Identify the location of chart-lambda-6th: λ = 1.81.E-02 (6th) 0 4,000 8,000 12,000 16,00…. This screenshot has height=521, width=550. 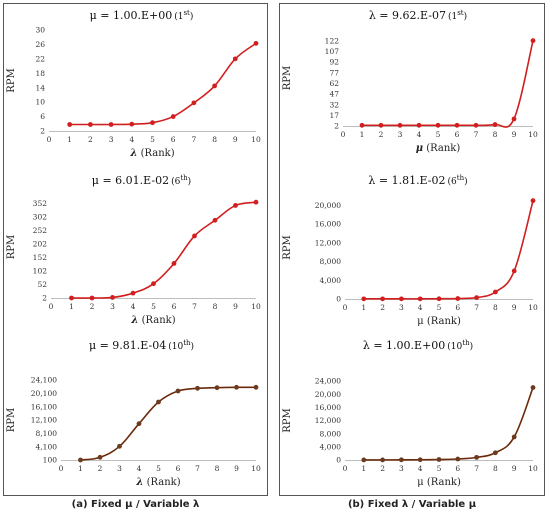
(410, 250).